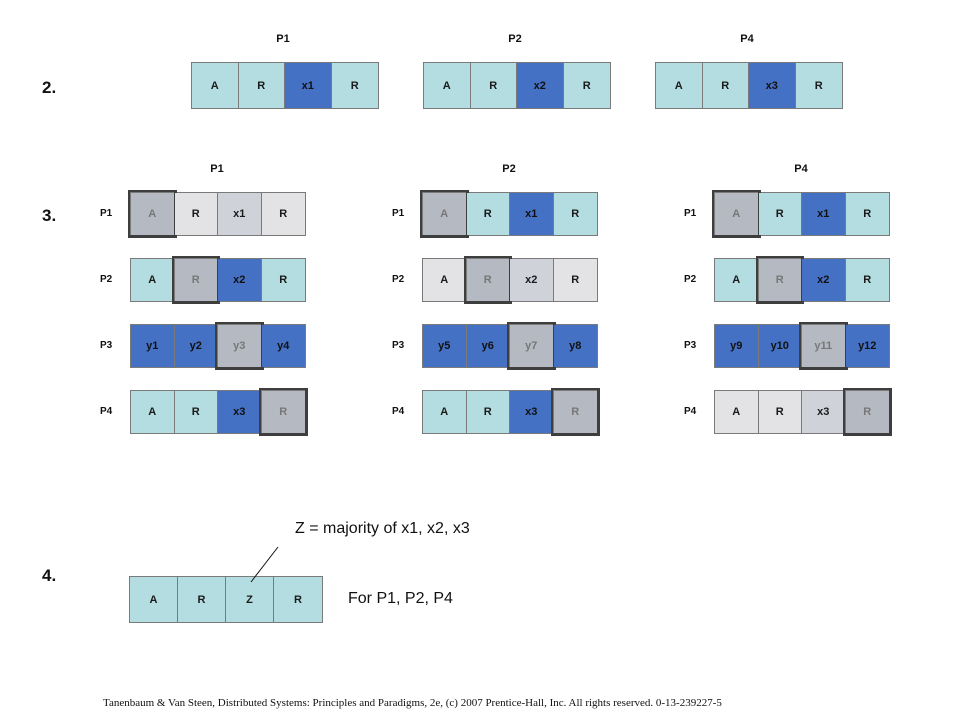 The width and height of the screenshot is (960, 720). What do you see at coordinates (196, 346) in the screenshot?
I see `vector-cell: y2` at bounding box center [196, 346].